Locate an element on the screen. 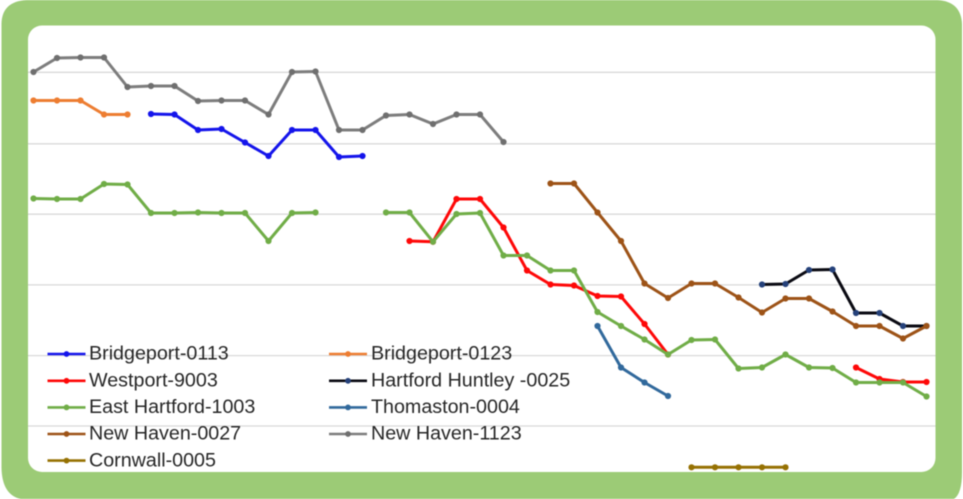 The height and width of the screenshot is (499, 963). svg-text: Bridgeport-0123 is located at coordinates (441, 354).